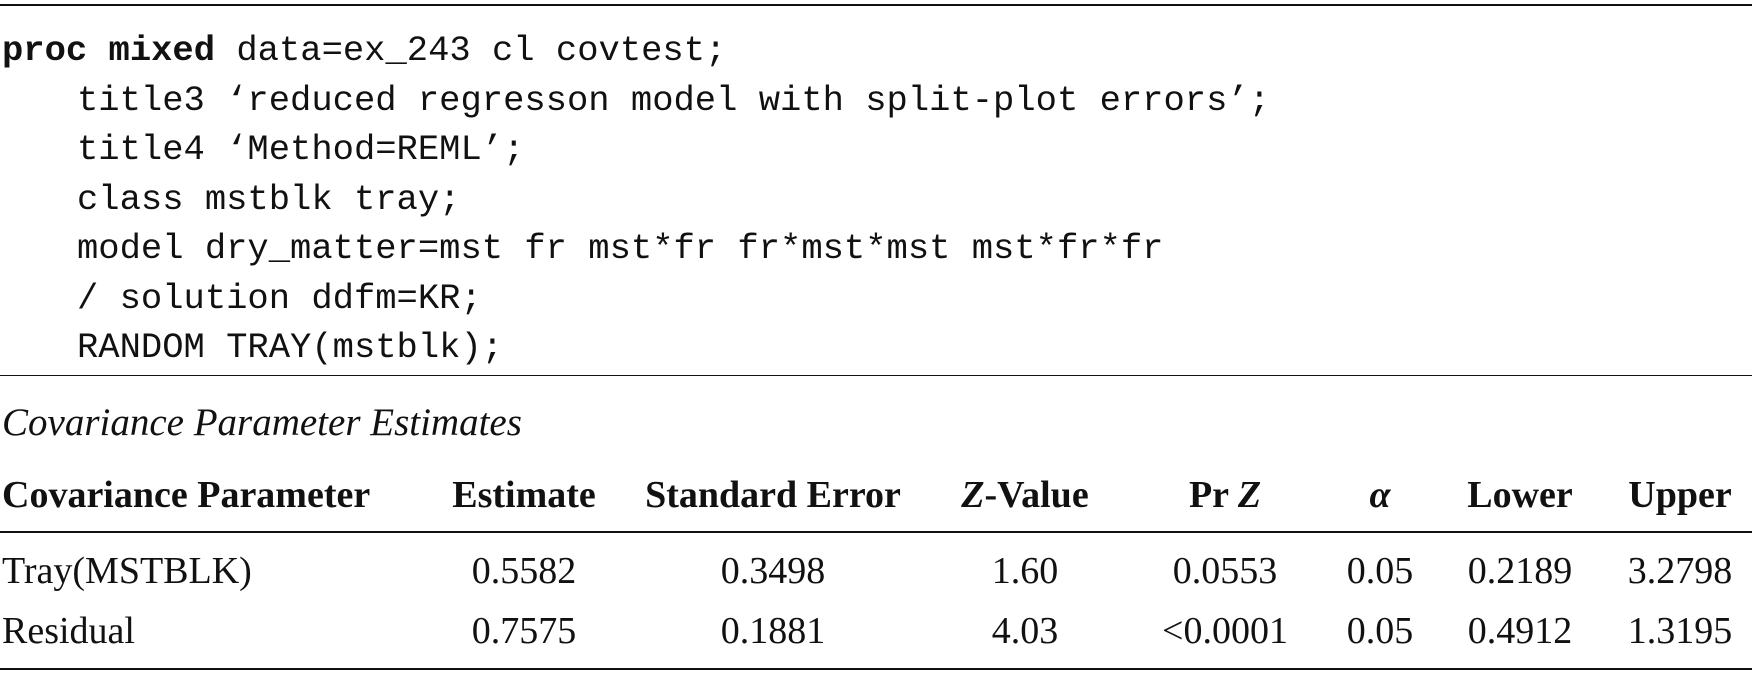  What do you see at coordinates (1249, 495) in the screenshot?
I see `header-pr-z-z: Z` at bounding box center [1249, 495].